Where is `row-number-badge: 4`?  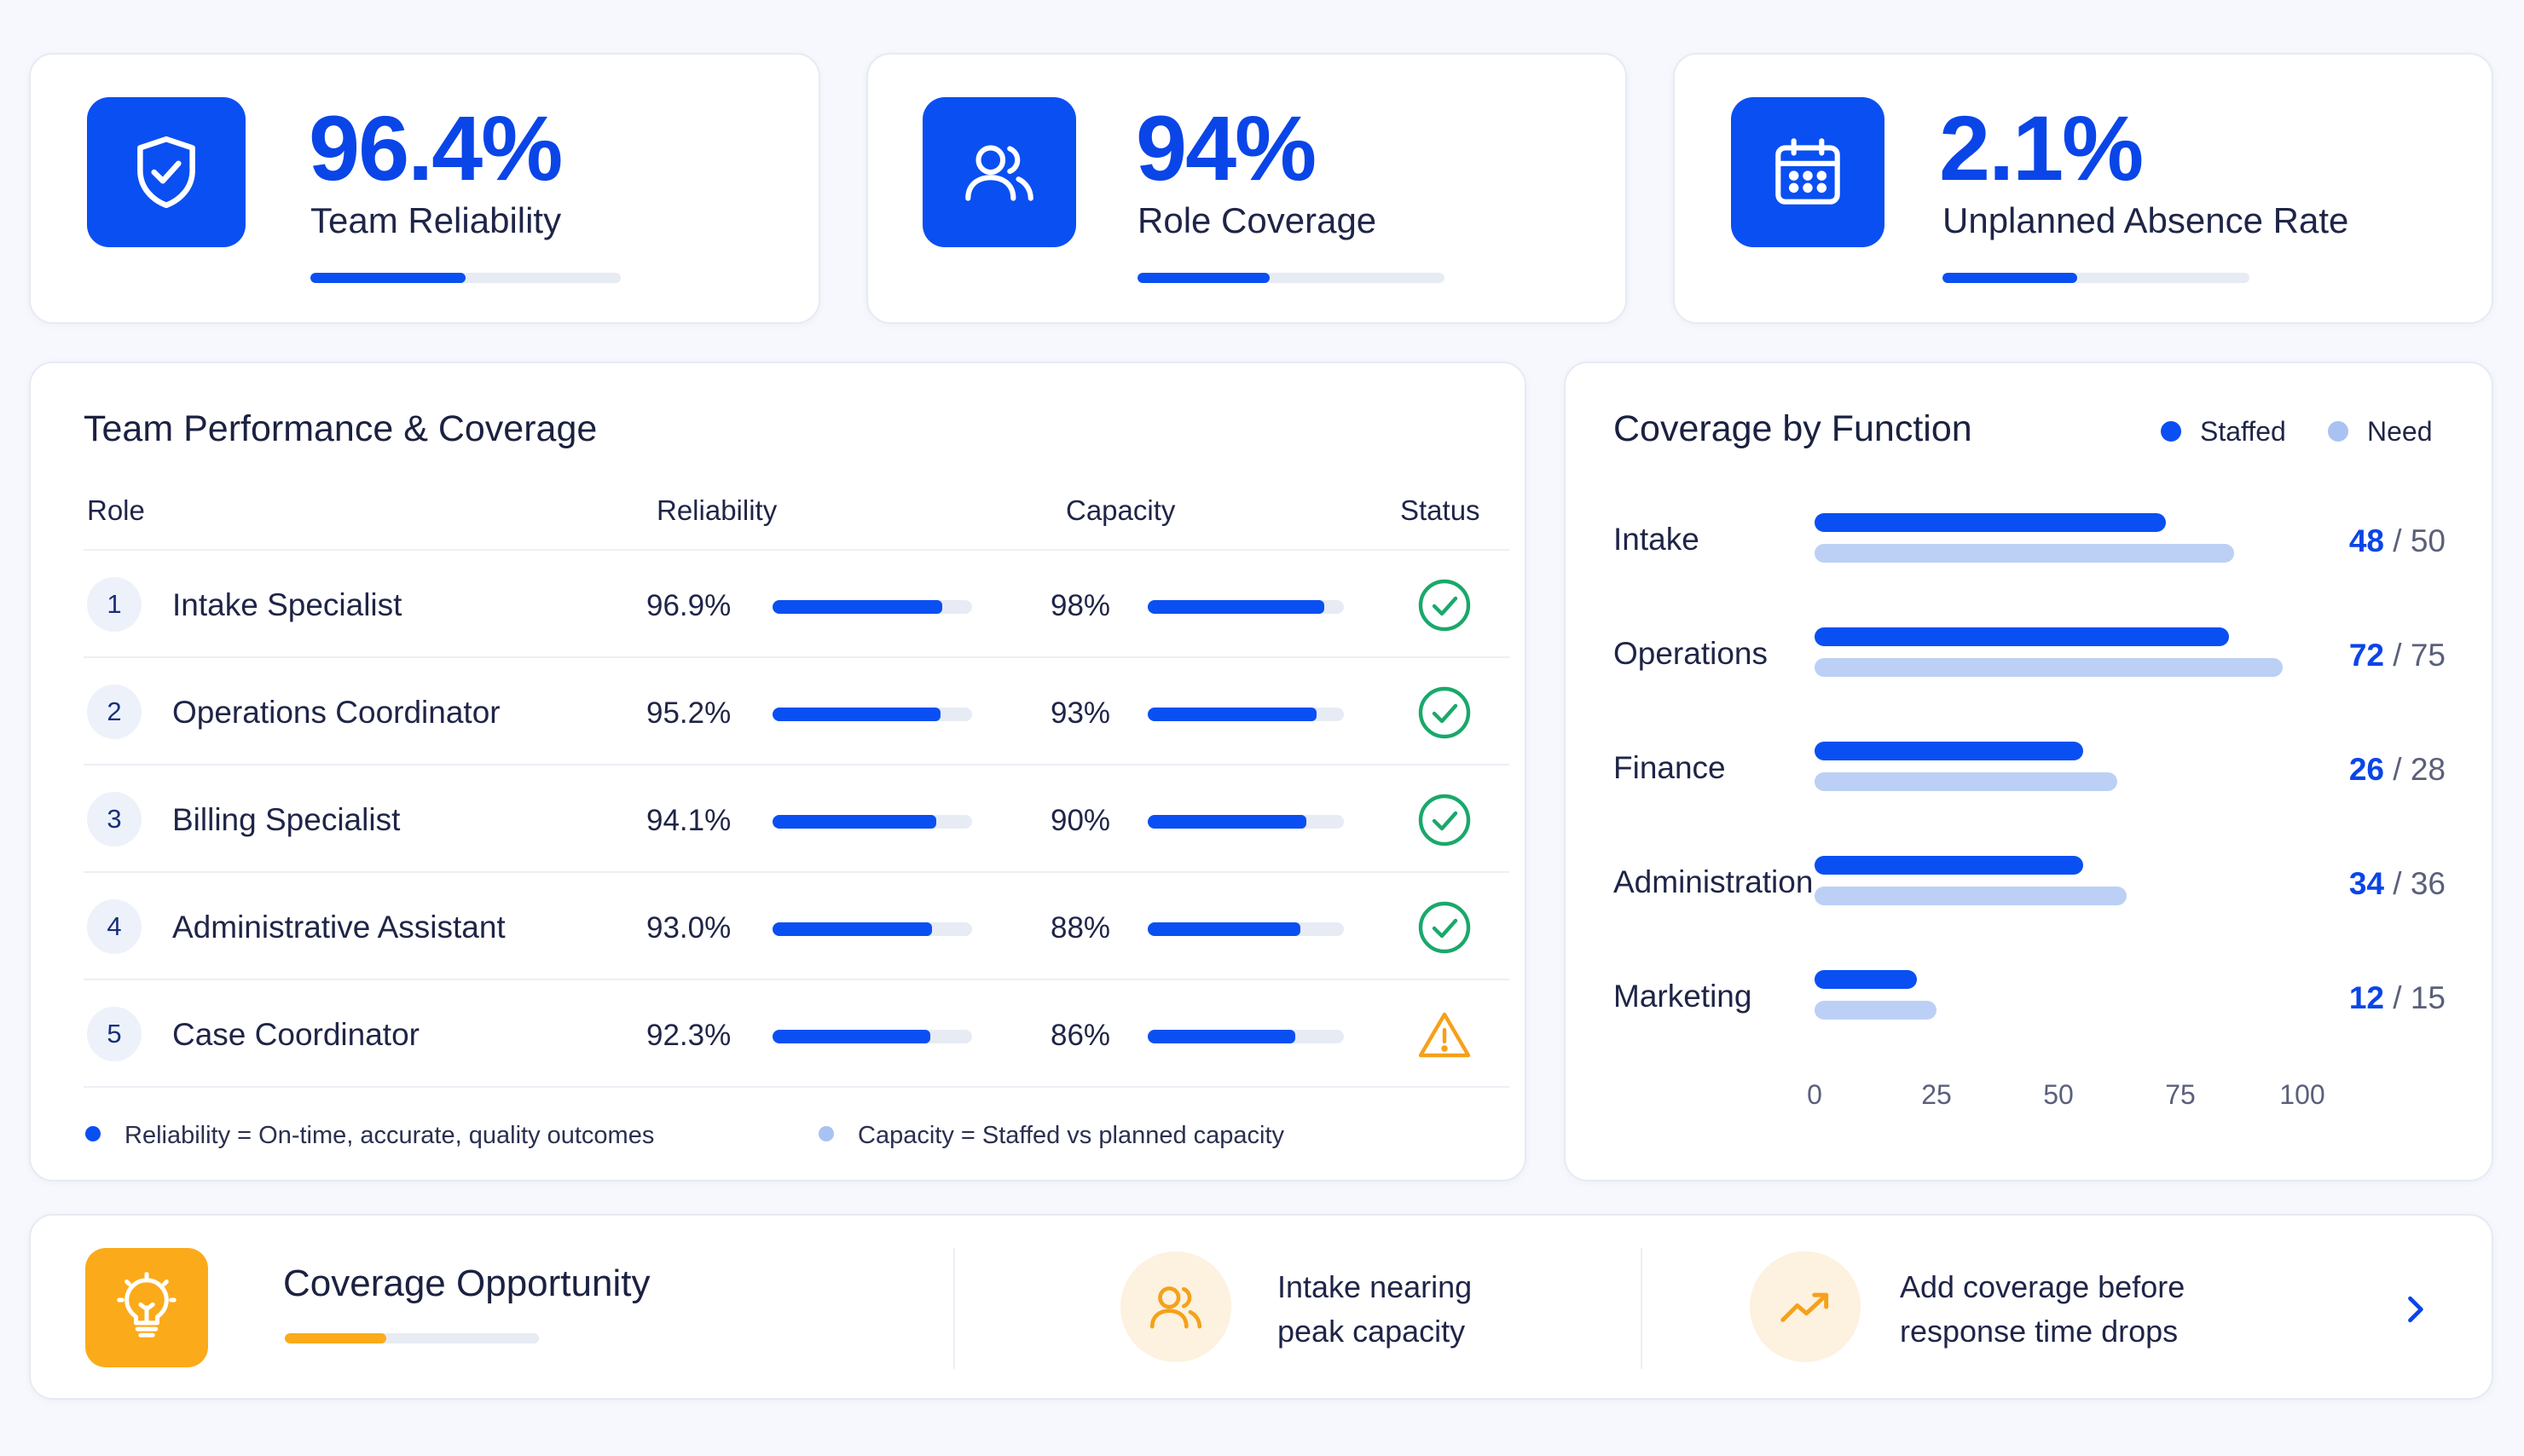 row-number-badge: 4 is located at coordinates (114, 926).